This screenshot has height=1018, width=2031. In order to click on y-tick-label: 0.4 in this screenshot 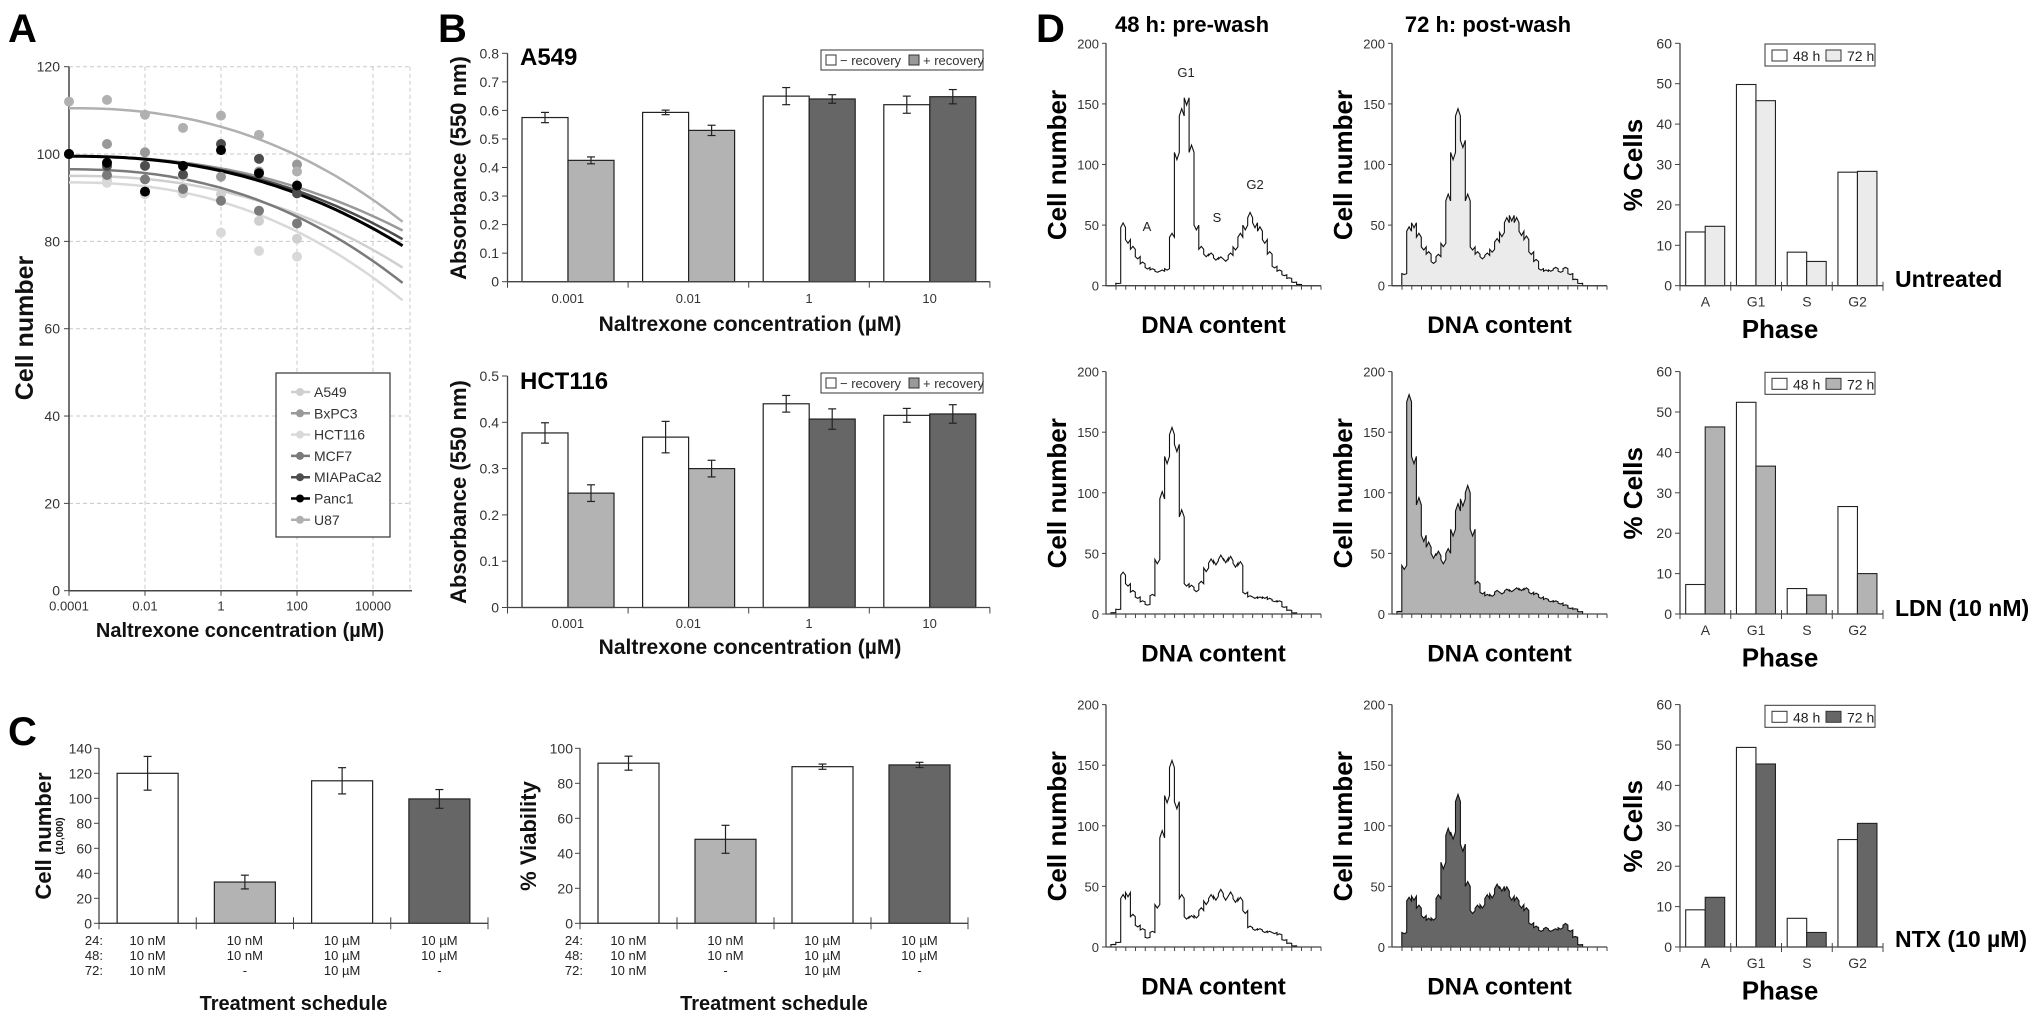, I will do `click(490, 168)`.